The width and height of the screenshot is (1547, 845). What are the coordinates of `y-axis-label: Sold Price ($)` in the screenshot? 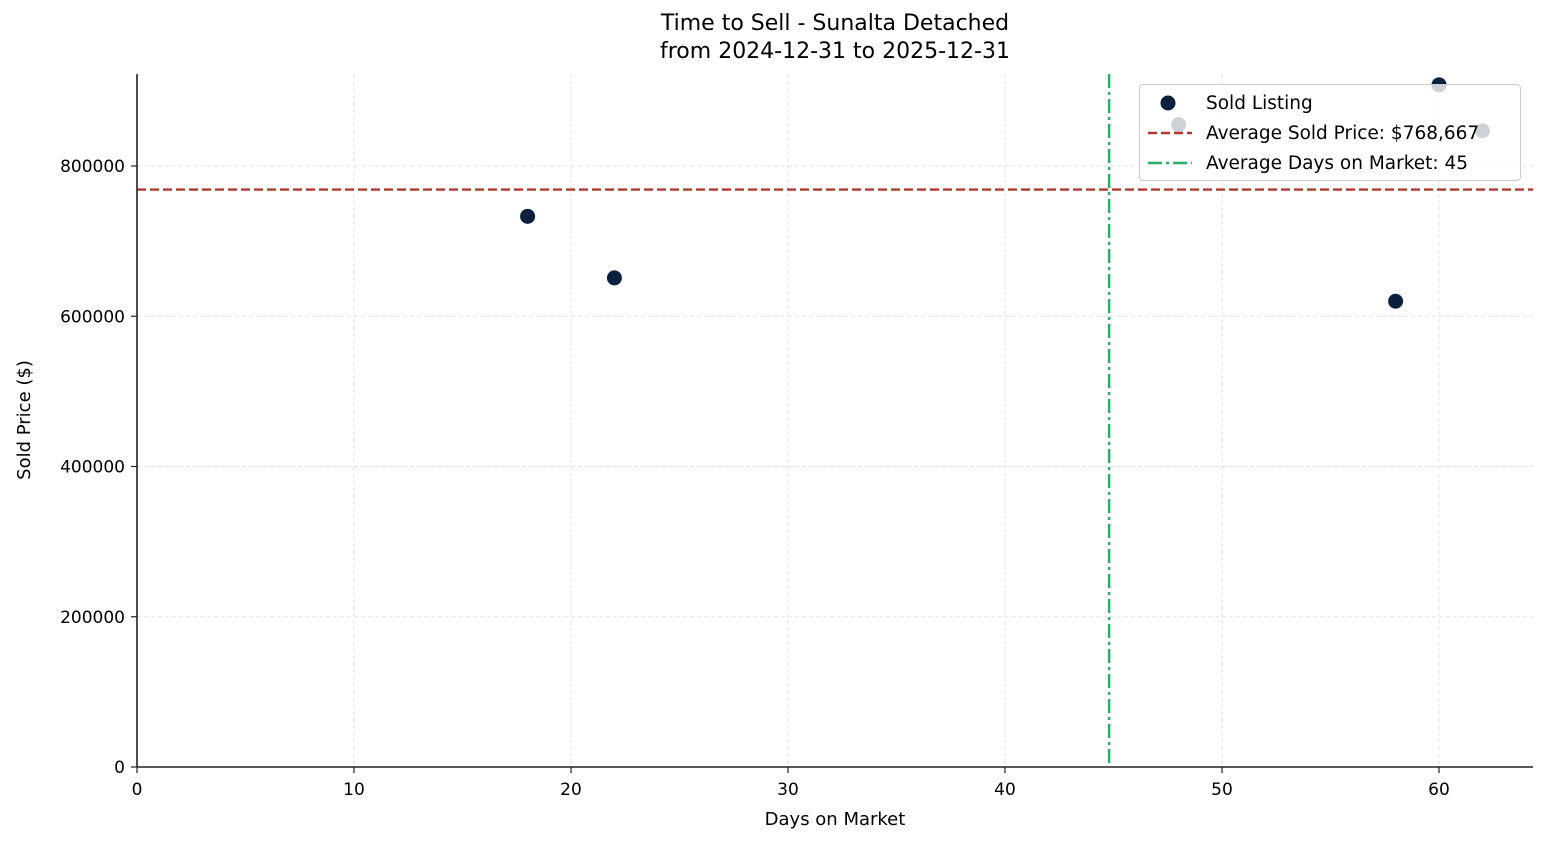 It's located at (24, 420).